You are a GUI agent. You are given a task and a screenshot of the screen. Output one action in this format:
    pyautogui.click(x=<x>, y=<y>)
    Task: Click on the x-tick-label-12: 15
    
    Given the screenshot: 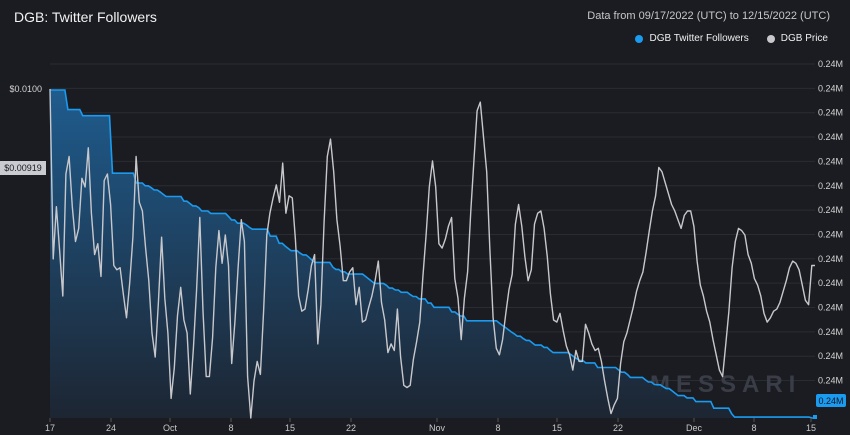 What is the action you would take?
    pyautogui.click(x=811, y=428)
    